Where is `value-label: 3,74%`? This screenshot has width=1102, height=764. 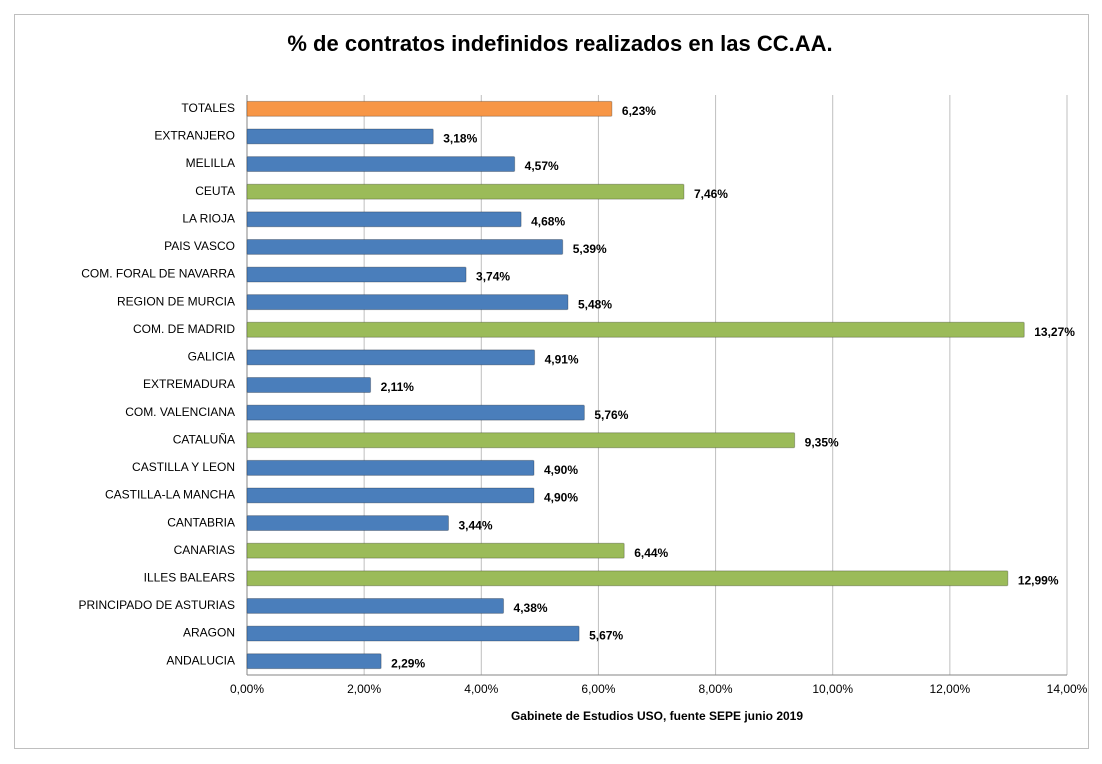
value-label: 3,74% is located at coordinates (493, 277).